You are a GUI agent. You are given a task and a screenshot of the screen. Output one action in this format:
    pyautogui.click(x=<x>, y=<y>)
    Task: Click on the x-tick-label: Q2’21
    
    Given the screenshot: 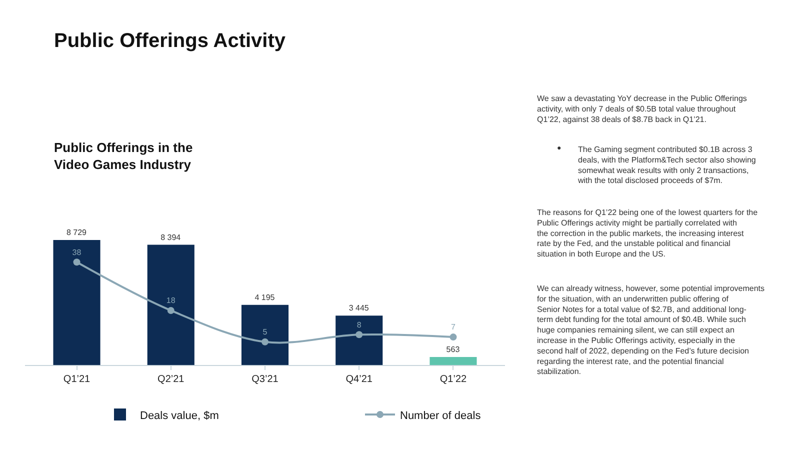 What is the action you would take?
    pyautogui.click(x=171, y=379)
    